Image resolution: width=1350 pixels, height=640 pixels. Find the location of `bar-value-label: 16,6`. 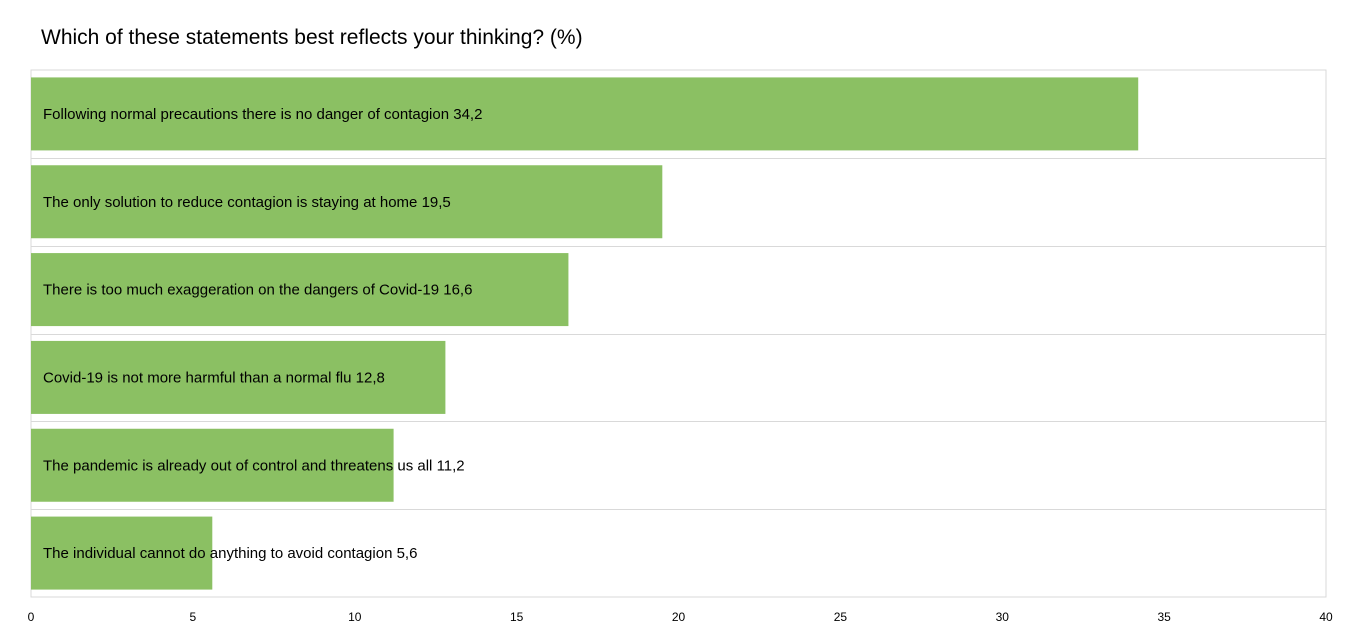

bar-value-label: 16,6 is located at coordinates (457, 290).